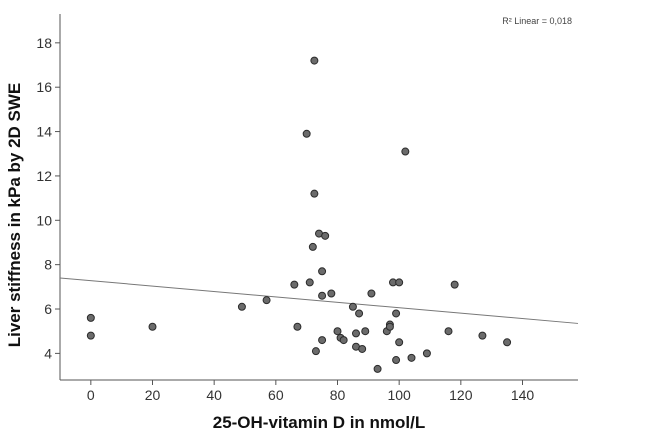 The image size is (657, 435). I want to click on x-tick-label: 140, so click(523, 395).